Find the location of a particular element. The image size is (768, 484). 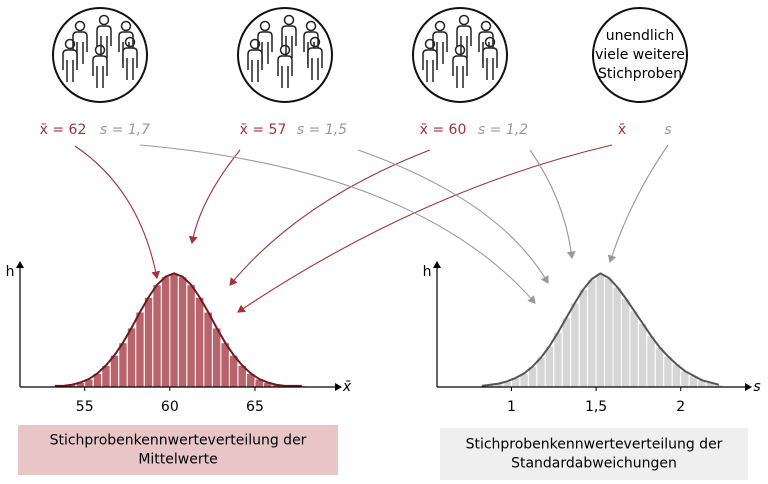

x-tick-label: 65 is located at coordinates (255, 407).